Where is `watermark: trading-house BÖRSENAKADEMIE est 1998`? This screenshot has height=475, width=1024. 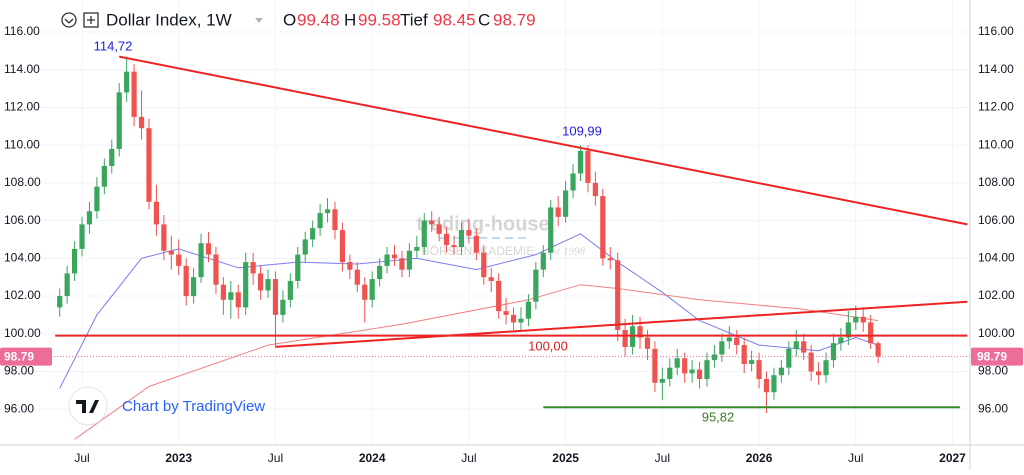 watermark: trading-house BÖRSENAKADEMIE est 1998 is located at coordinates (500, 235).